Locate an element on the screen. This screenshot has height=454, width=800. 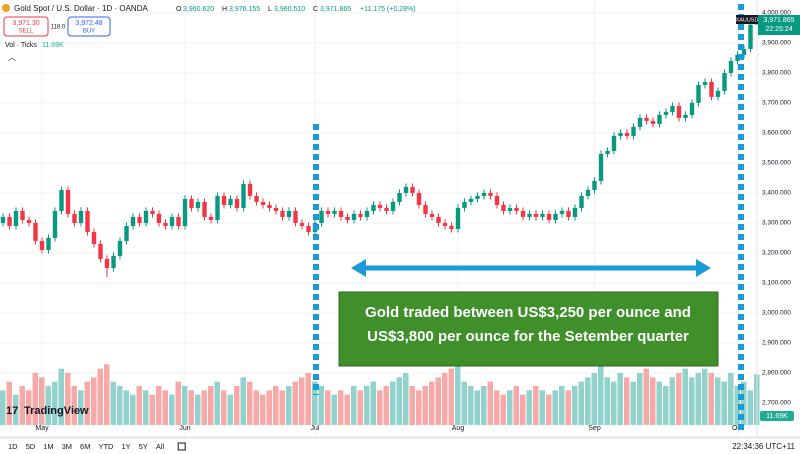
calendar-icon is located at coordinates (181, 446).